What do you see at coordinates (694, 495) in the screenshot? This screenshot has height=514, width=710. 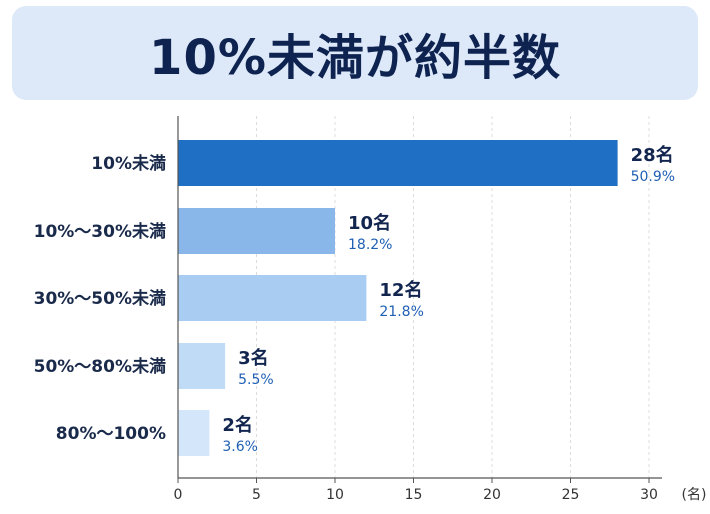 I see `x-unit-label: (名)` at bounding box center [694, 495].